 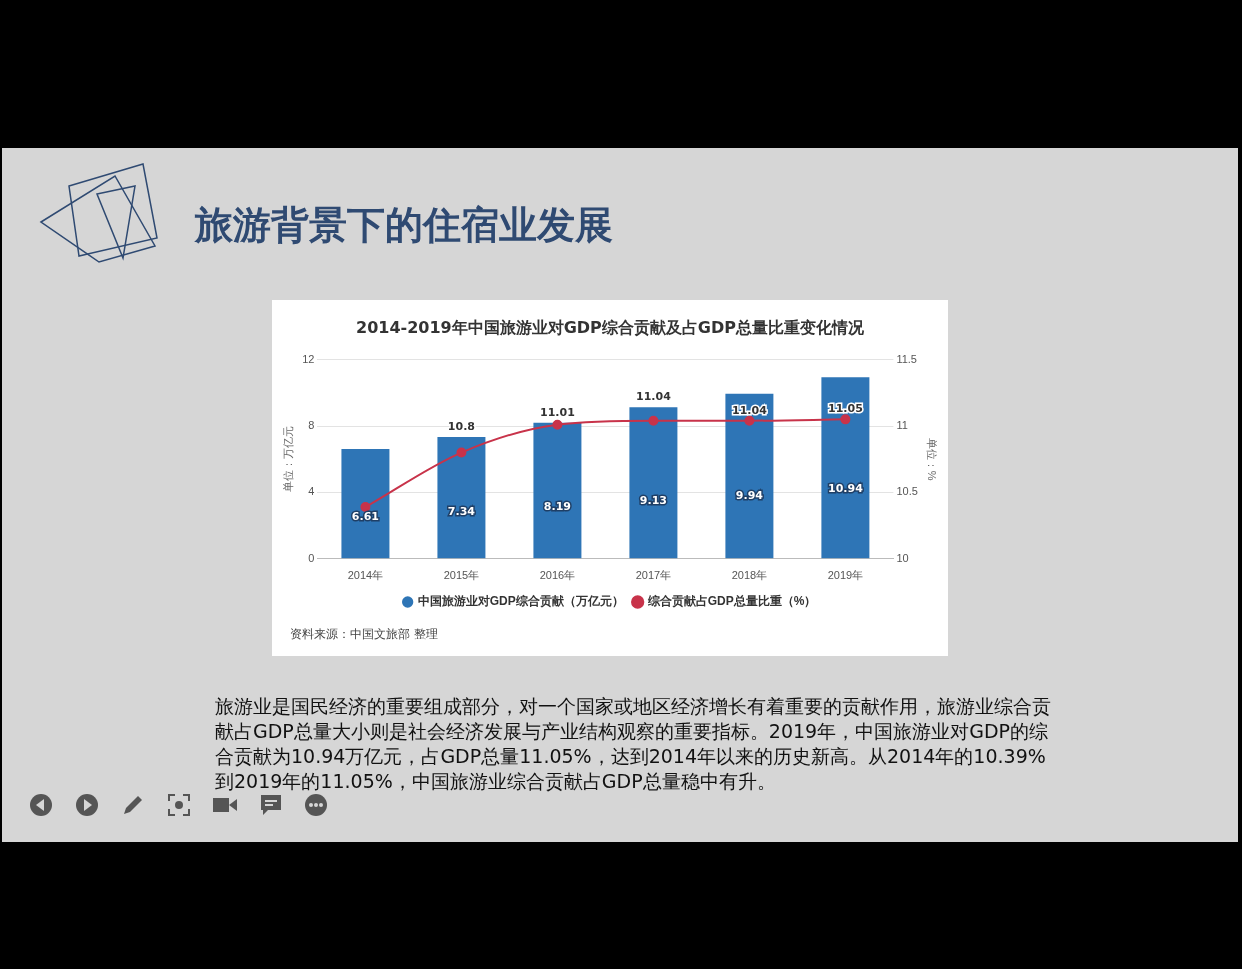 What do you see at coordinates (653, 575) in the screenshot?
I see `x-tick-label: 2017年` at bounding box center [653, 575].